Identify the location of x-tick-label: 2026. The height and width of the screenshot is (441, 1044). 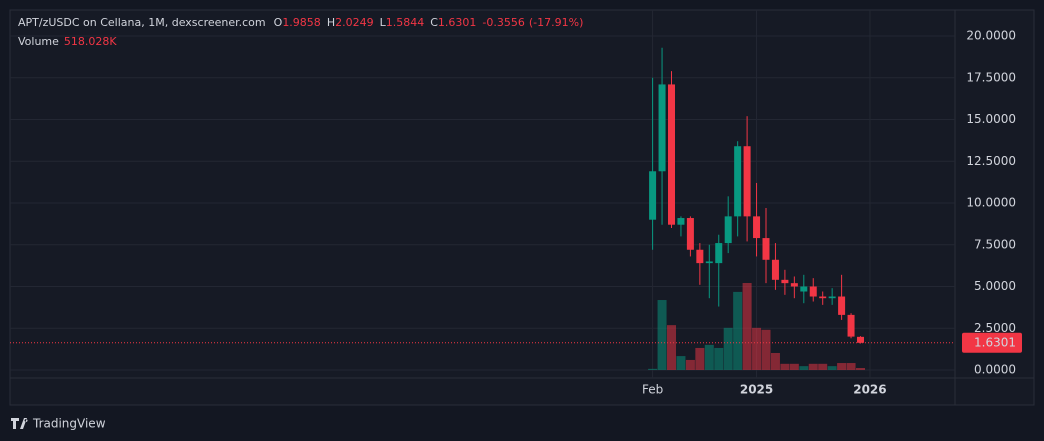
(869, 390).